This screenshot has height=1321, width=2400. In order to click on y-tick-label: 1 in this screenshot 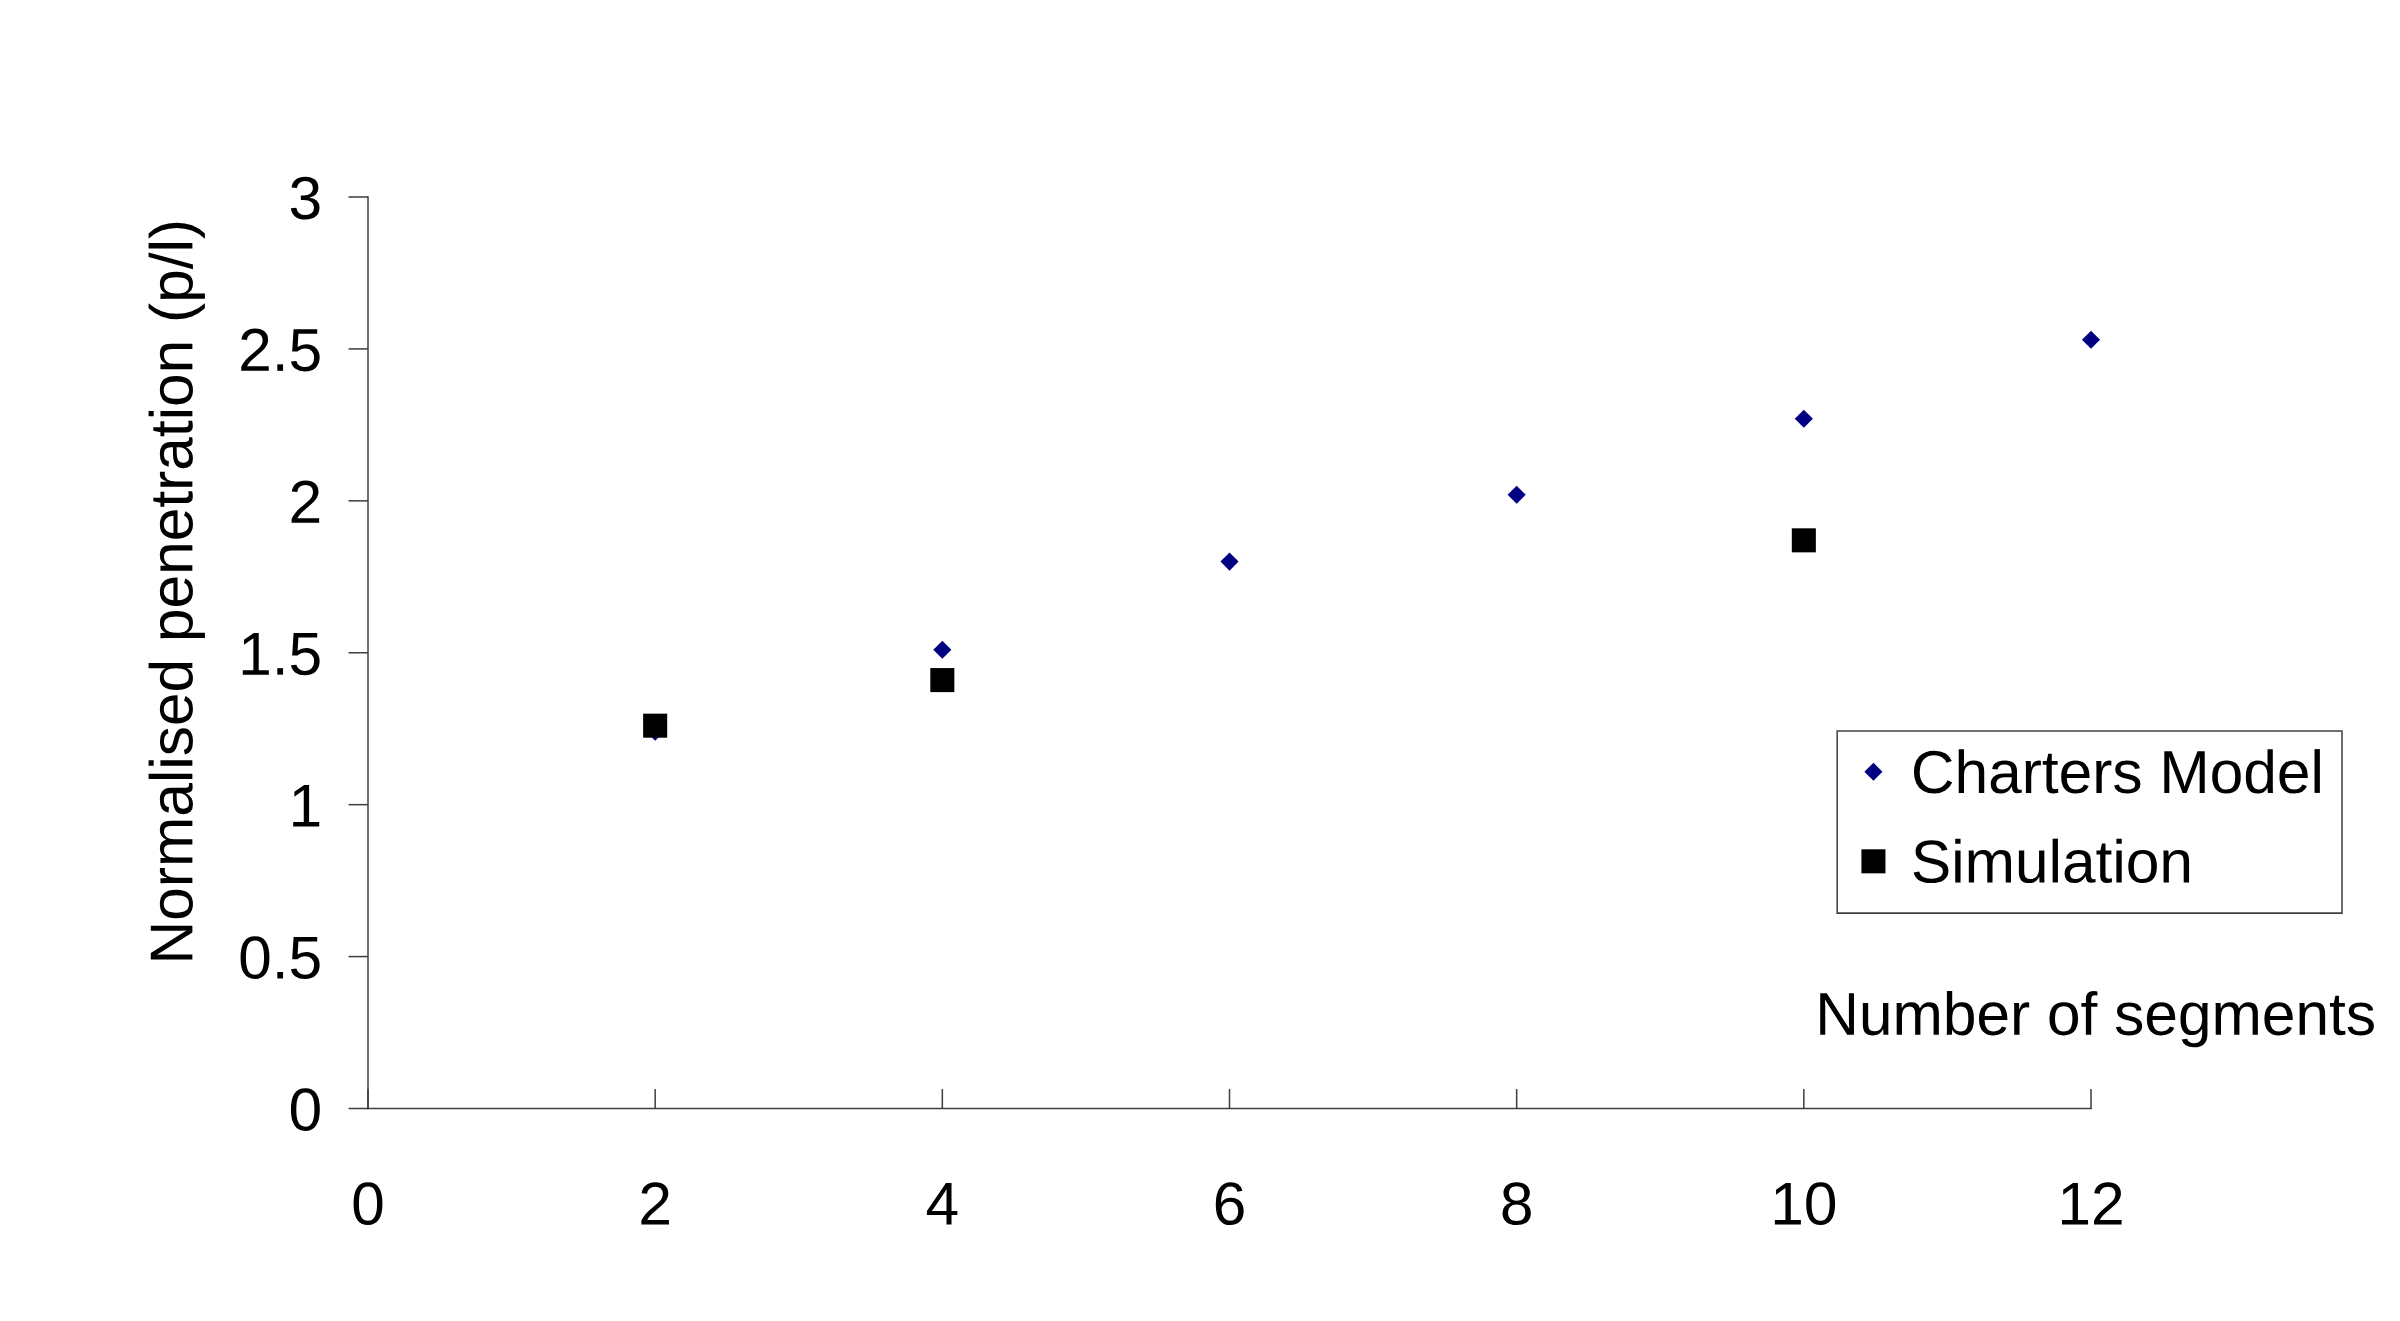, I will do `click(306, 805)`.